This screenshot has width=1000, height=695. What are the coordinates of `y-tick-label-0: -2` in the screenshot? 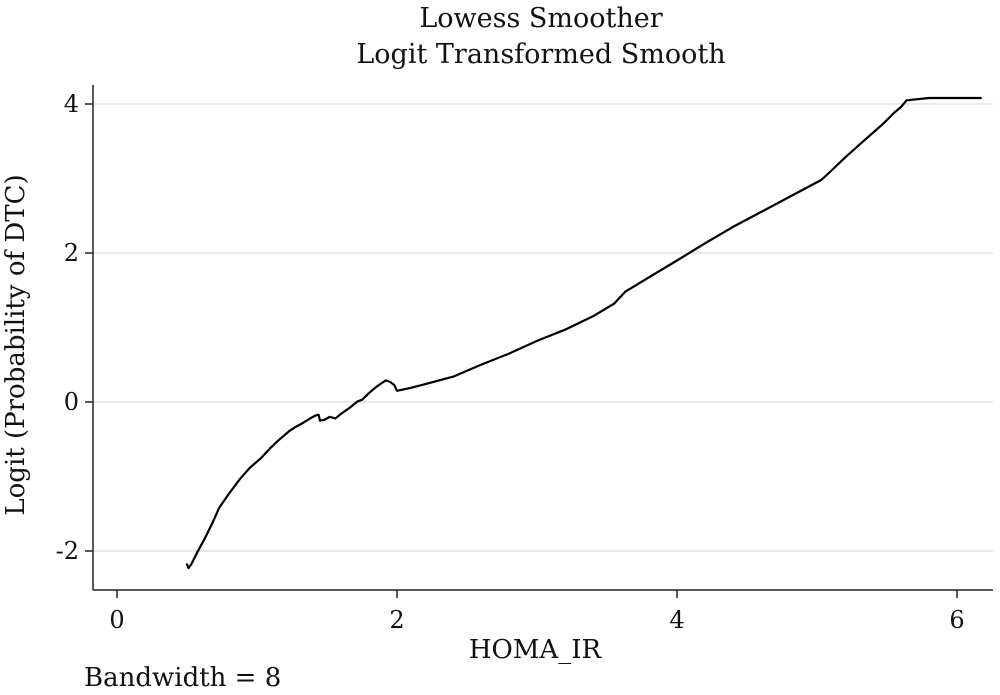 It's located at (67, 551).